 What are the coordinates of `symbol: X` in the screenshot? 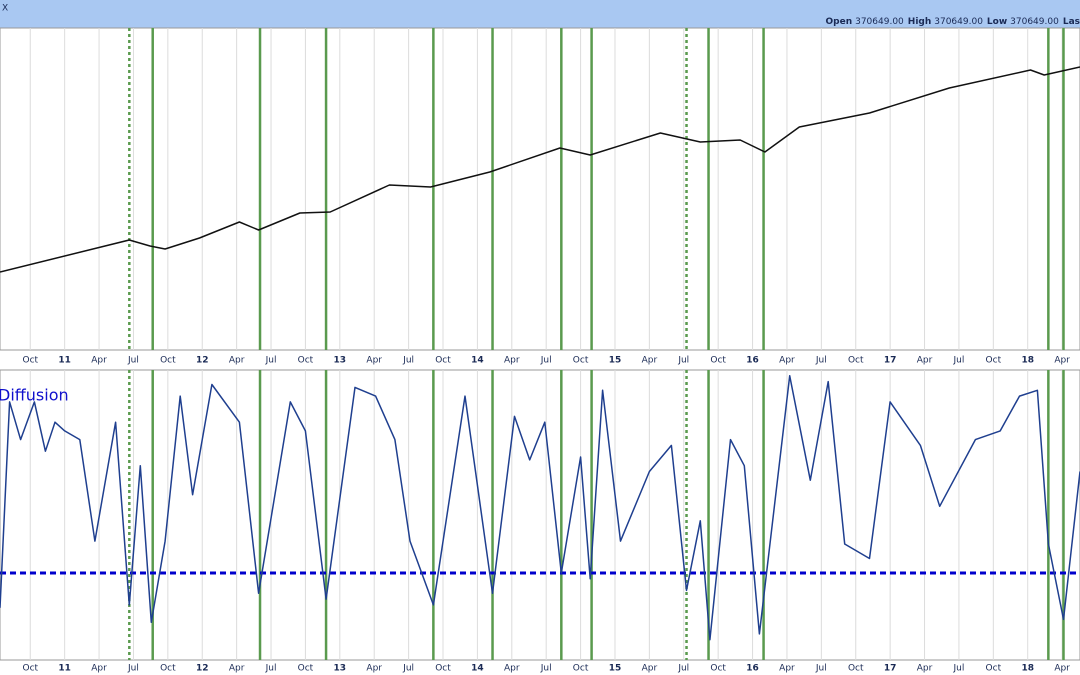 It's located at (5, 9).